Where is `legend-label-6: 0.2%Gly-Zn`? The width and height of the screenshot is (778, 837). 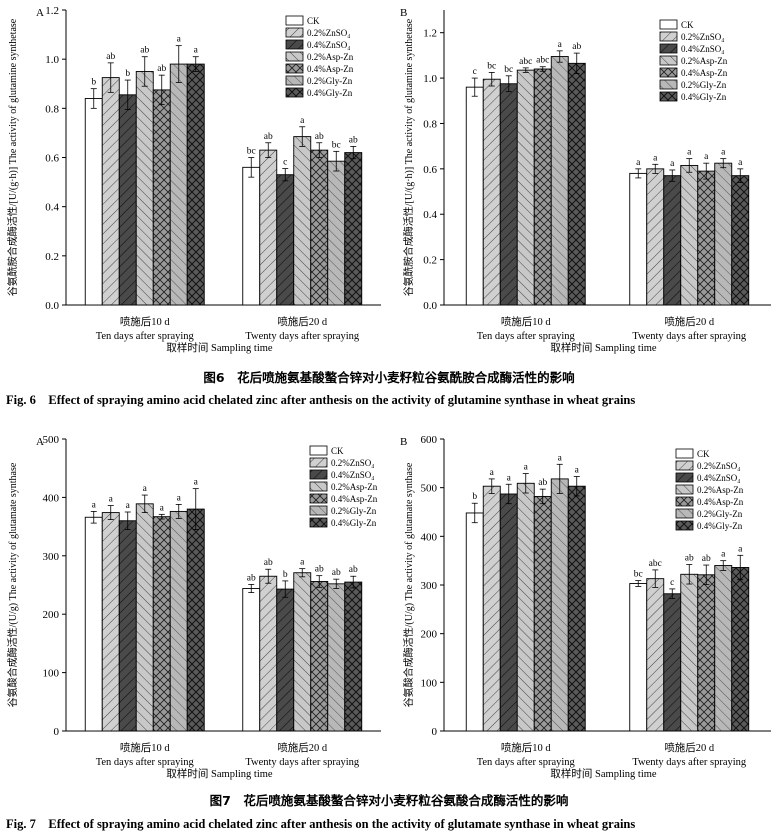 legend-label-6: 0.2%Gly-Zn is located at coordinates (720, 514).